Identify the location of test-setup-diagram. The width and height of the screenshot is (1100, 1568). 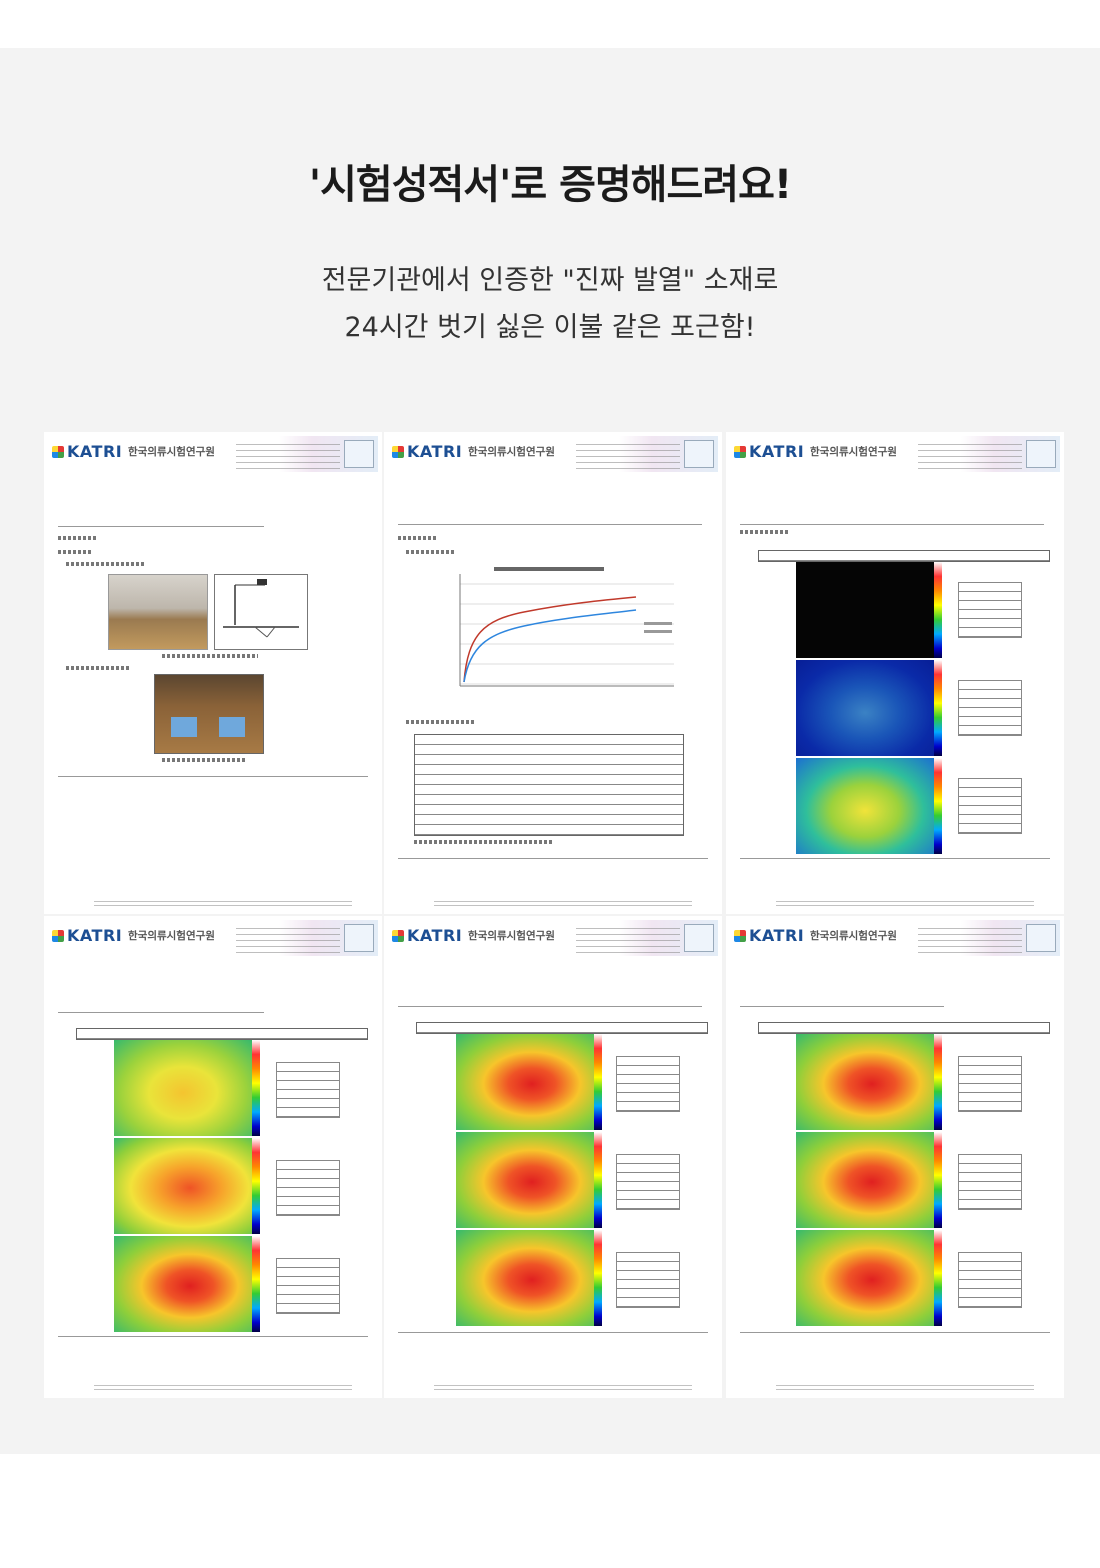
(261, 612).